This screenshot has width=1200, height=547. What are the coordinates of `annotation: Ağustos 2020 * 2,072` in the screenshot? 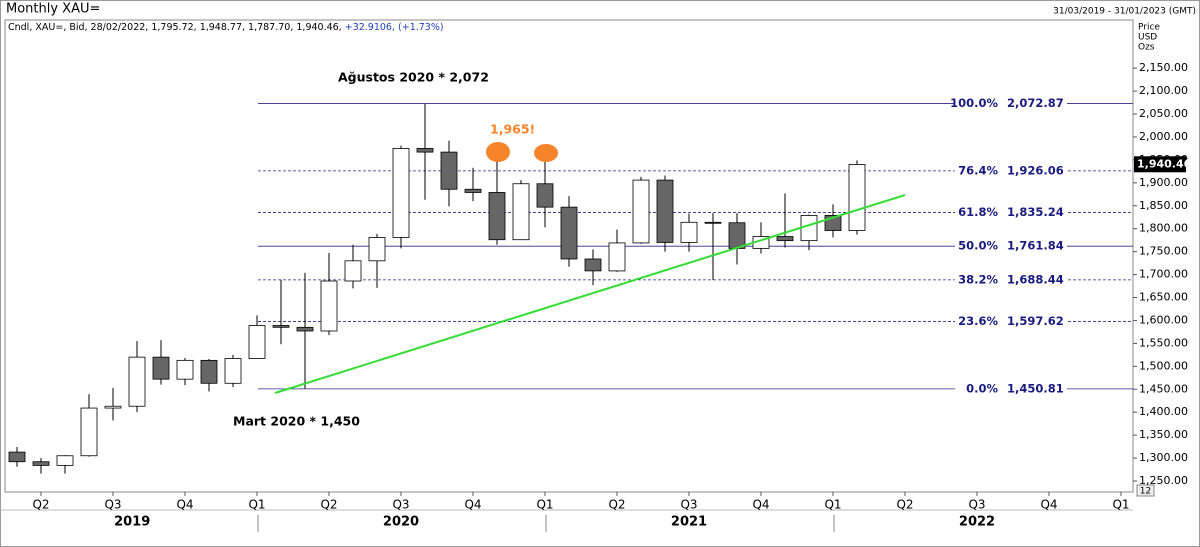 It's located at (413, 77).